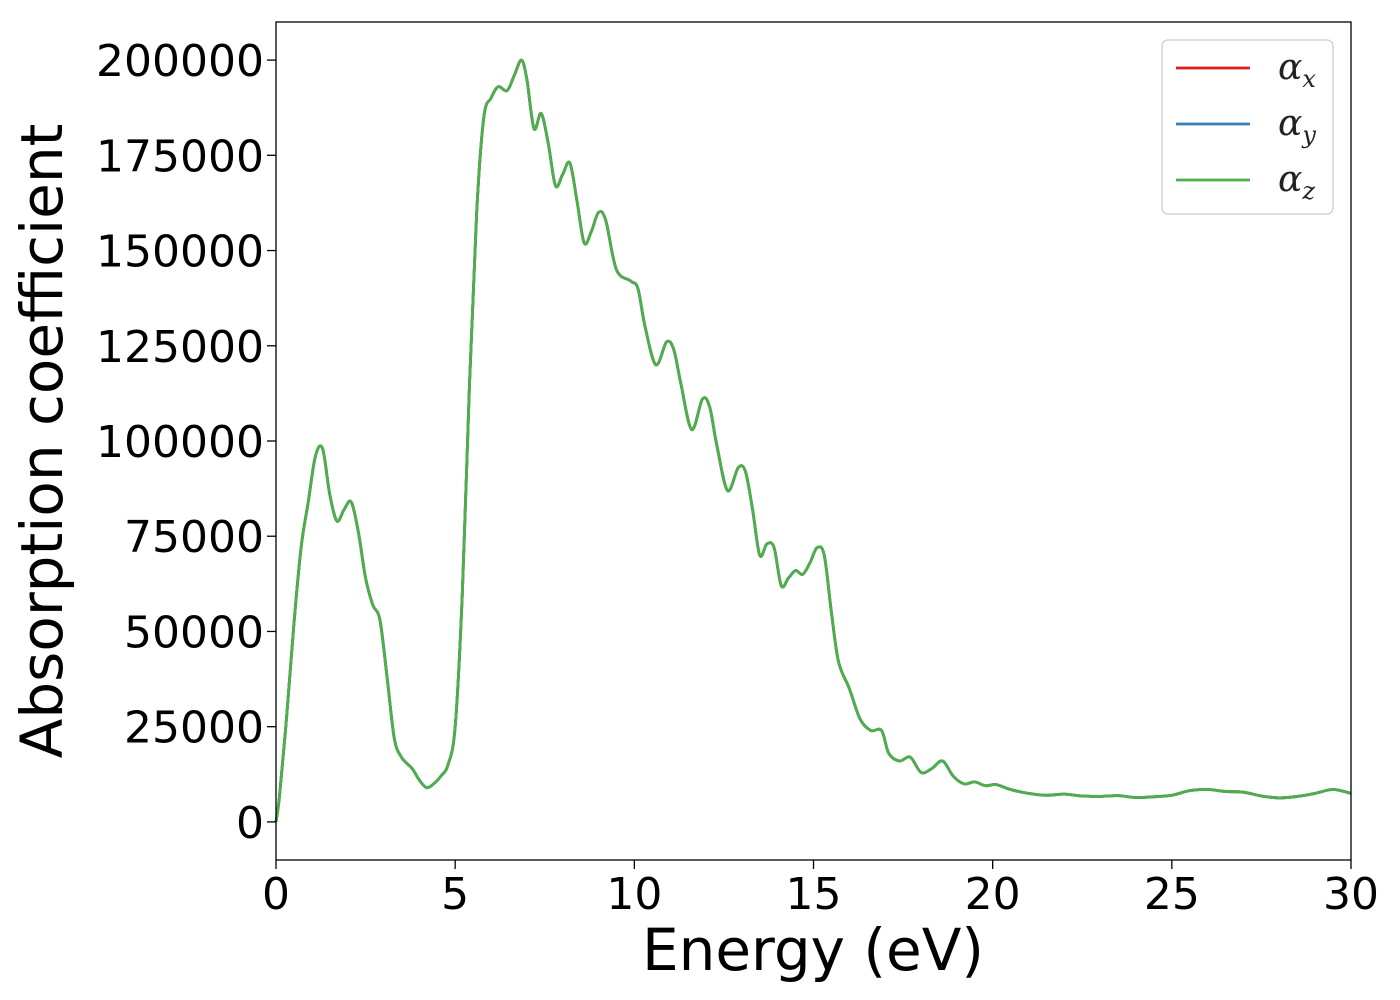 This screenshot has width=1400, height=1000. Describe the element at coordinates (42, 441) in the screenshot. I see `y-axis-label: Absorption coefficient` at that location.